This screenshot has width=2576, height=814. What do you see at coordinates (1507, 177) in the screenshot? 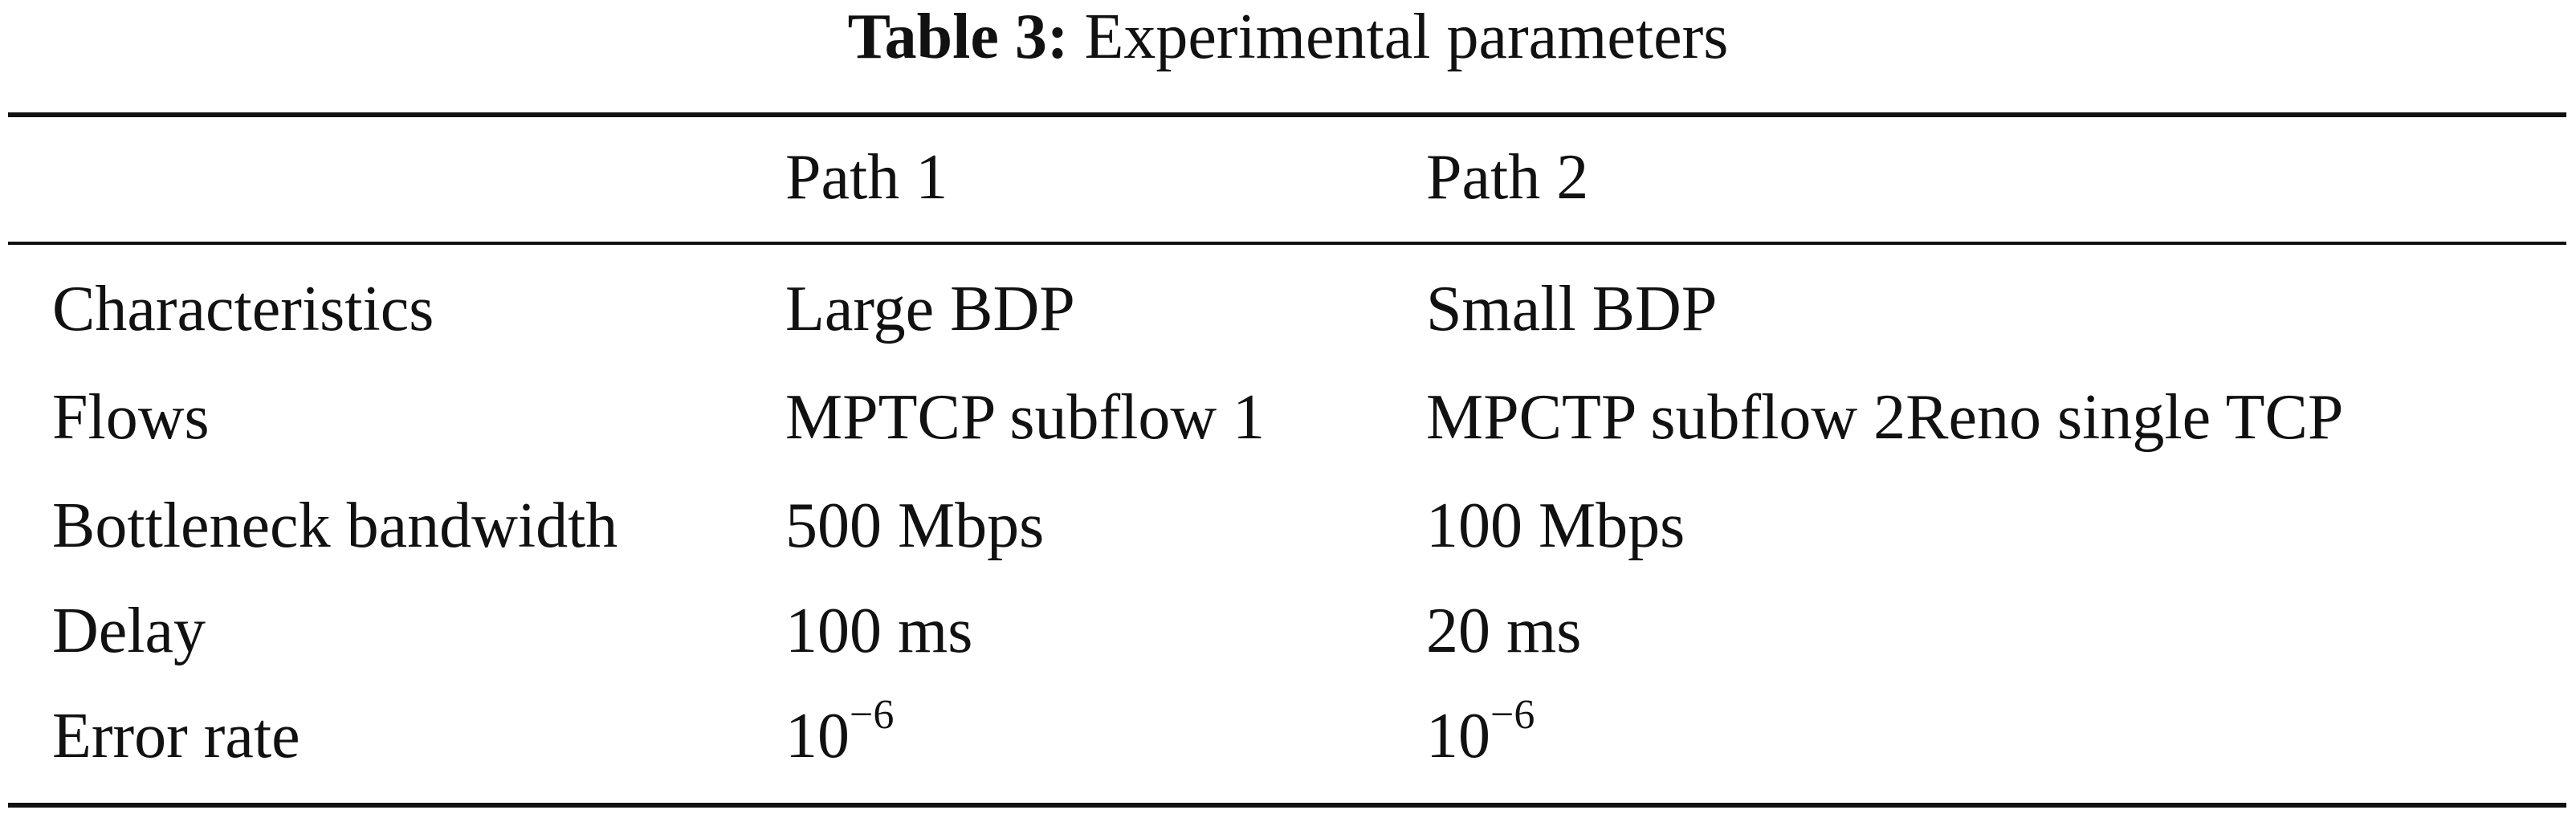
I see `header-cell: Path 2` at bounding box center [1507, 177].